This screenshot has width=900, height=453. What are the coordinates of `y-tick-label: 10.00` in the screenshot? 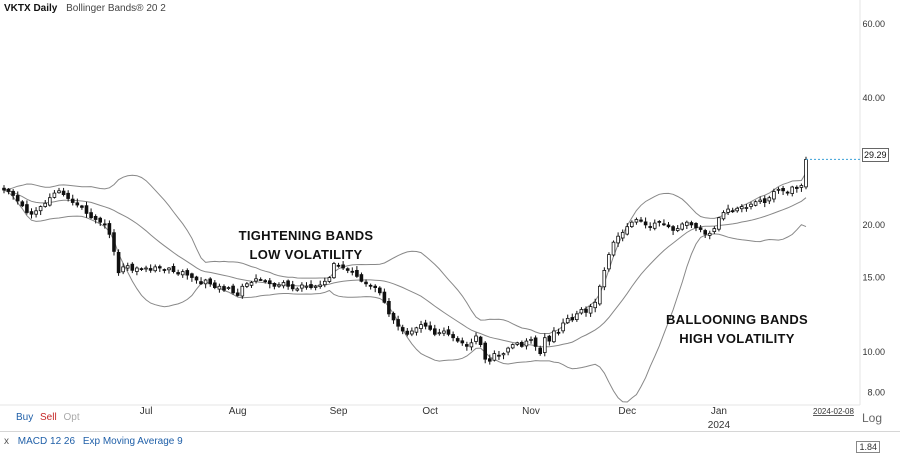 It's located at (873, 352).